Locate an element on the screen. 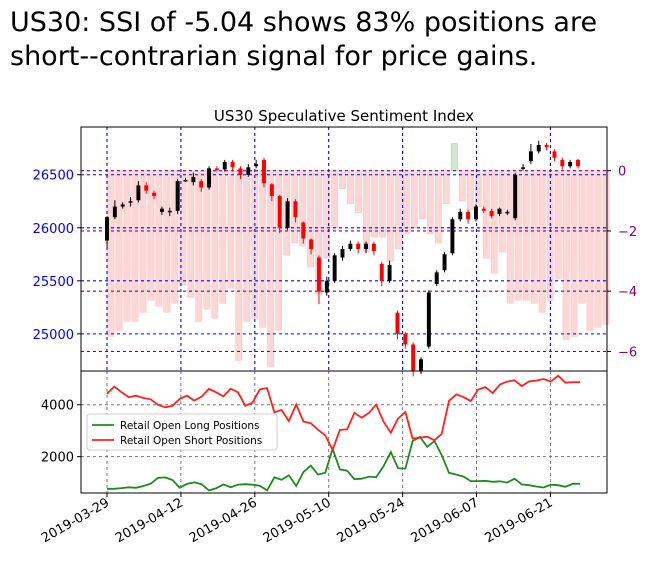  price-tick-label: 25000 is located at coordinates (53, 335).